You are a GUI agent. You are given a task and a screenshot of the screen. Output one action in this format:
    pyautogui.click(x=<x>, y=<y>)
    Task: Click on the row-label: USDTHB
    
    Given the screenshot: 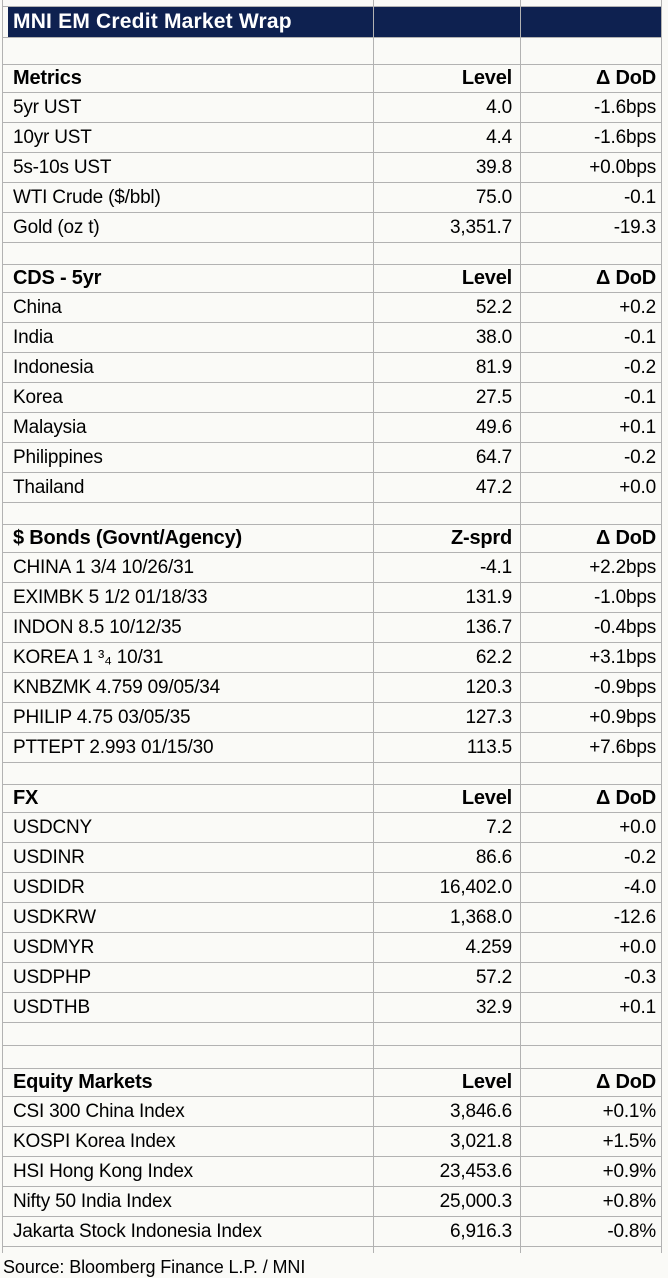 What is the action you would take?
    pyautogui.click(x=191, y=1007)
    